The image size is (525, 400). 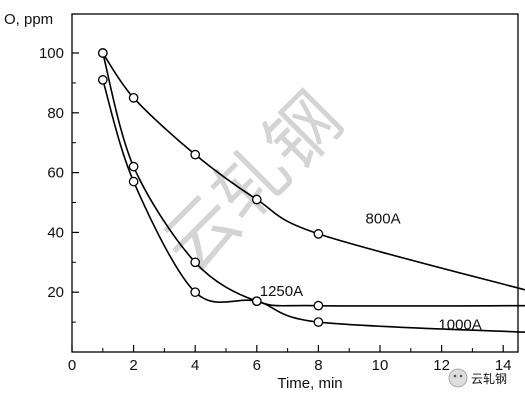 What do you see at coordinates (503, 365) in the screenshot?
I see `x-tick-label: 14` at bounding box center [503, 365].